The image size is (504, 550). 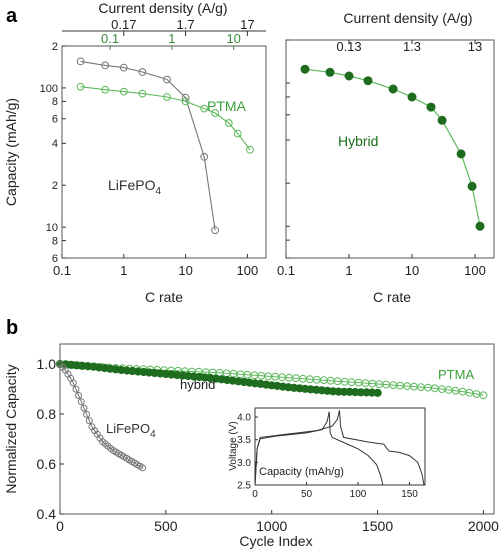 What do you see at coordinates (244, 440) in the screenshot?
I see `b-inset-y-tick-label: 3.5` at bounding box center [244, 440].